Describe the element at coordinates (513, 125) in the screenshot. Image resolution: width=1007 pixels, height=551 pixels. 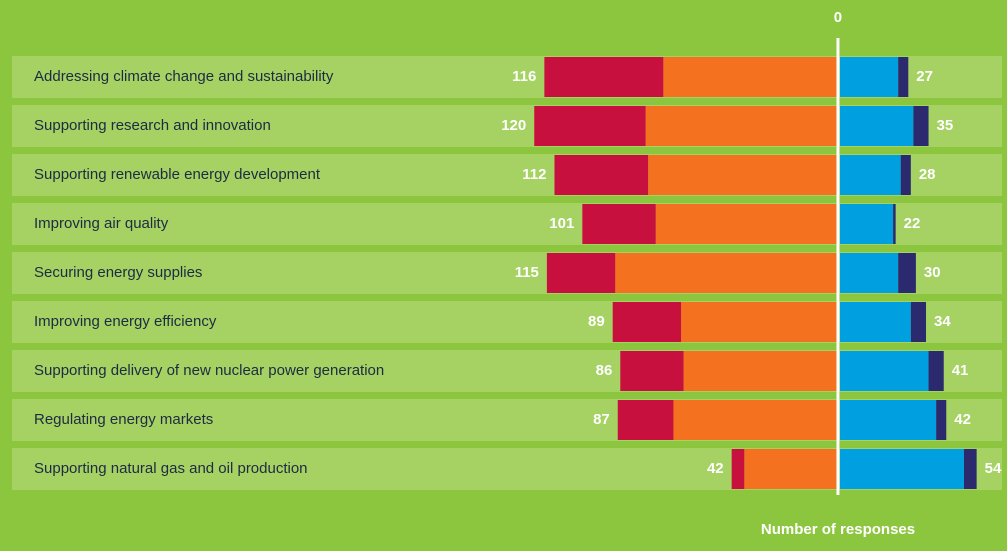
I see `left-total-label: 120` at that location.